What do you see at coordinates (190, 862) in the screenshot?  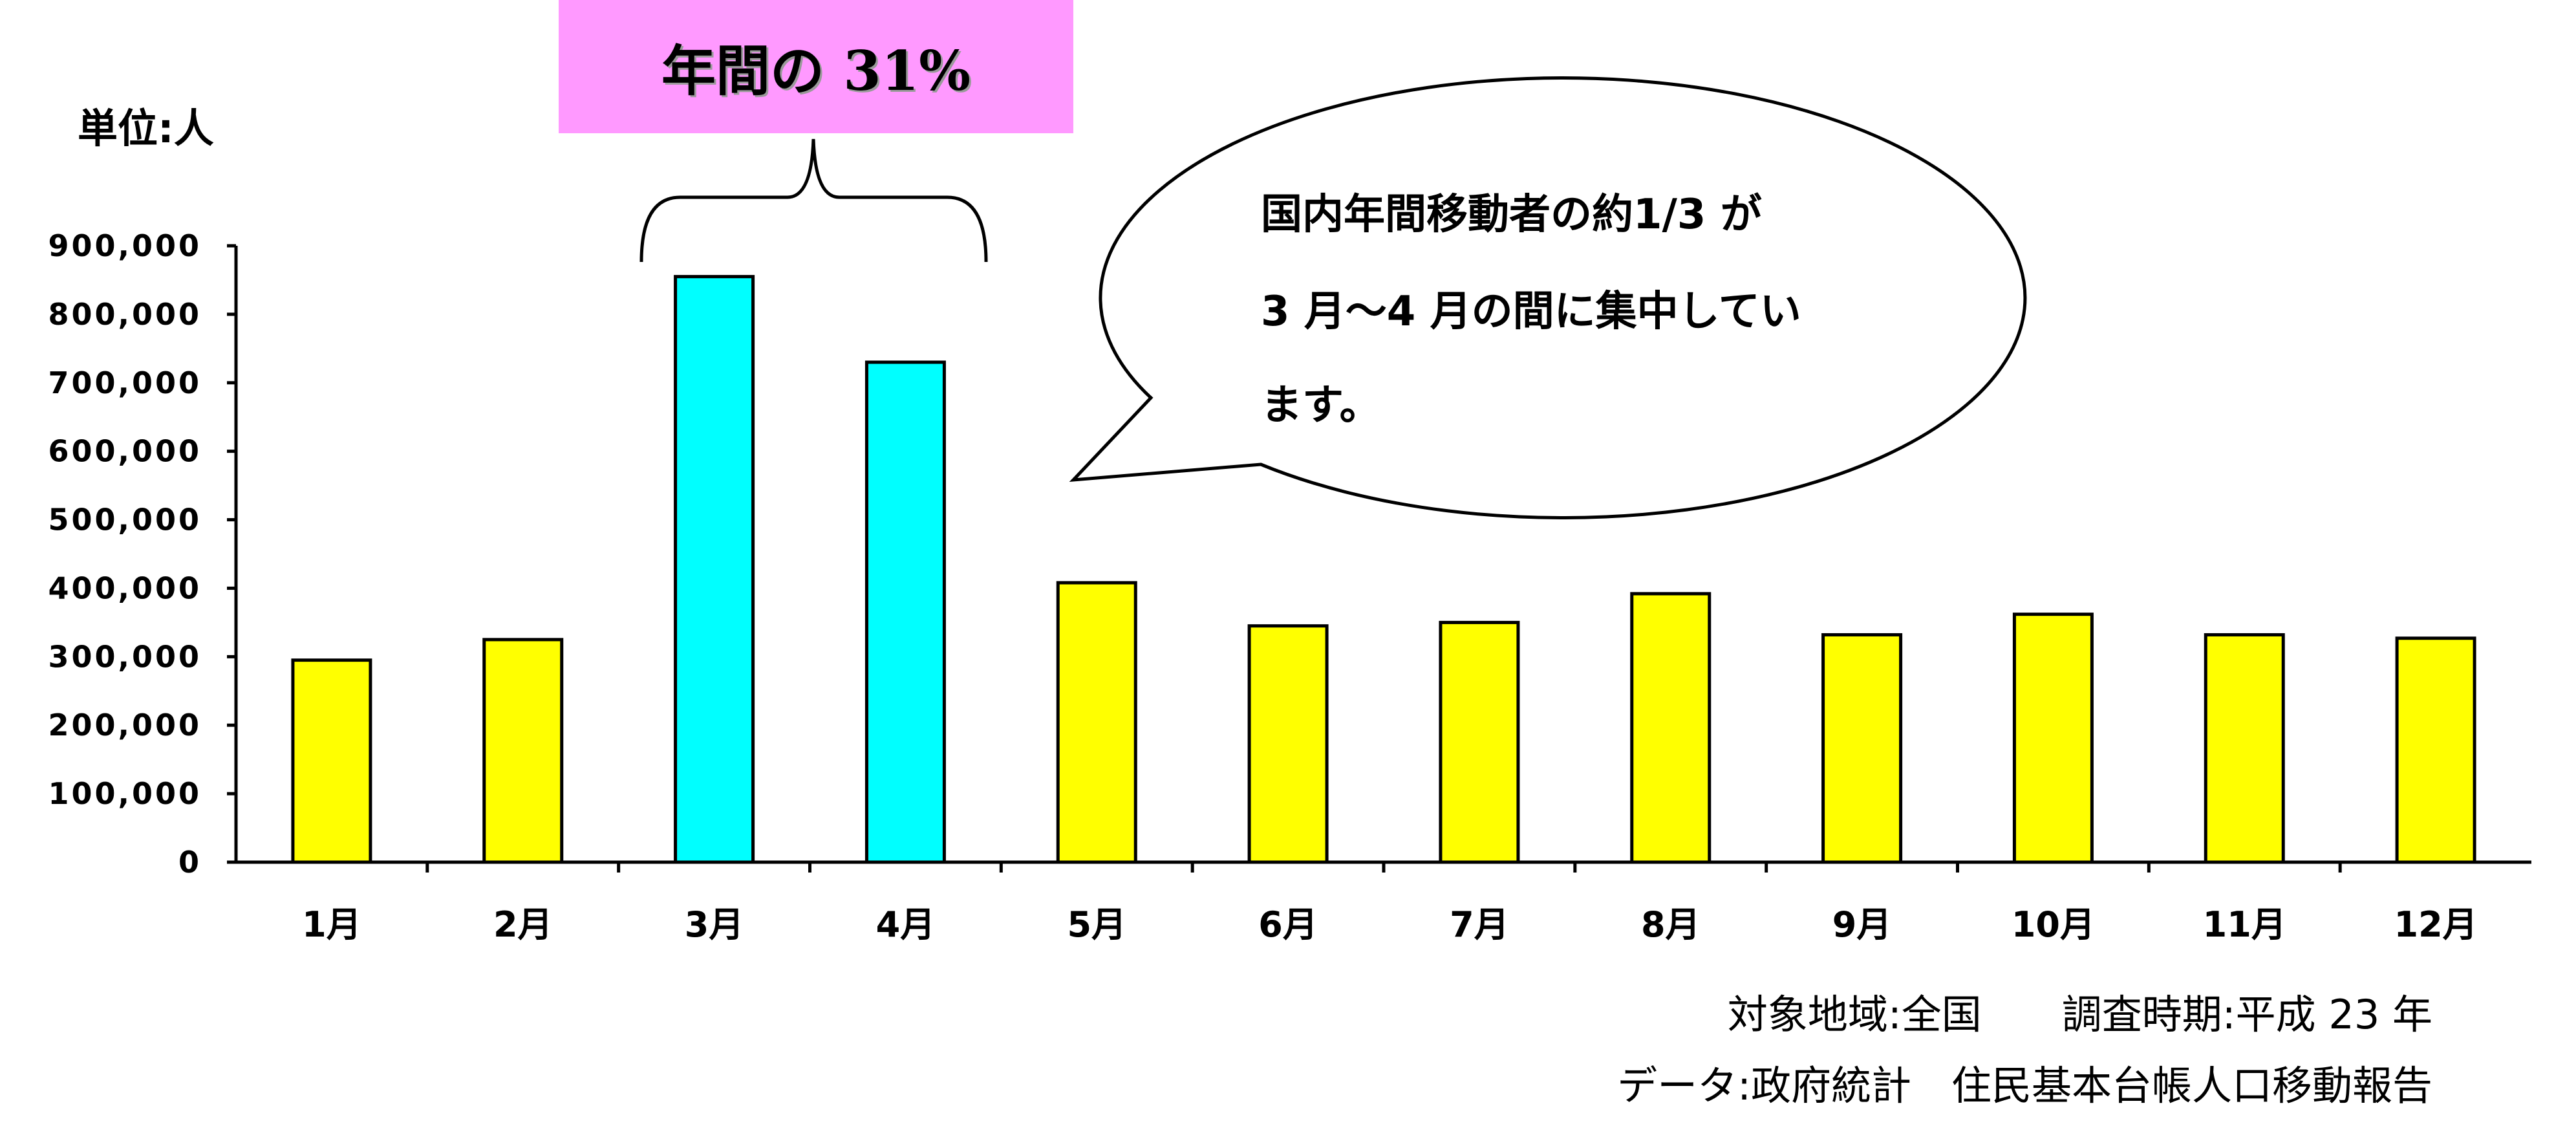 I see `y-tick-label: 0` at bounding box center [190, 862].